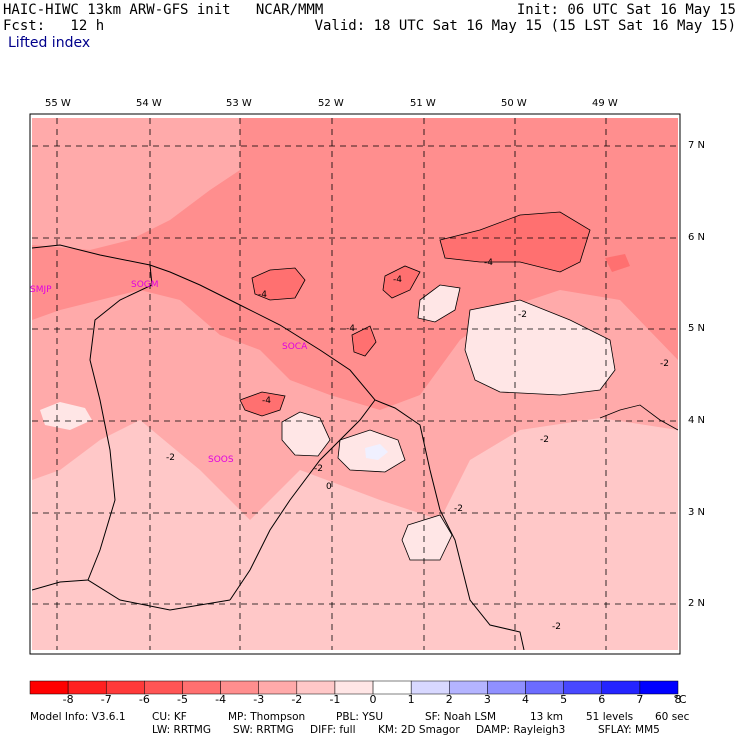  Describe the element at coordinates (697, 328) in the screenshot. I see `lat-label: 5 N` at that location.